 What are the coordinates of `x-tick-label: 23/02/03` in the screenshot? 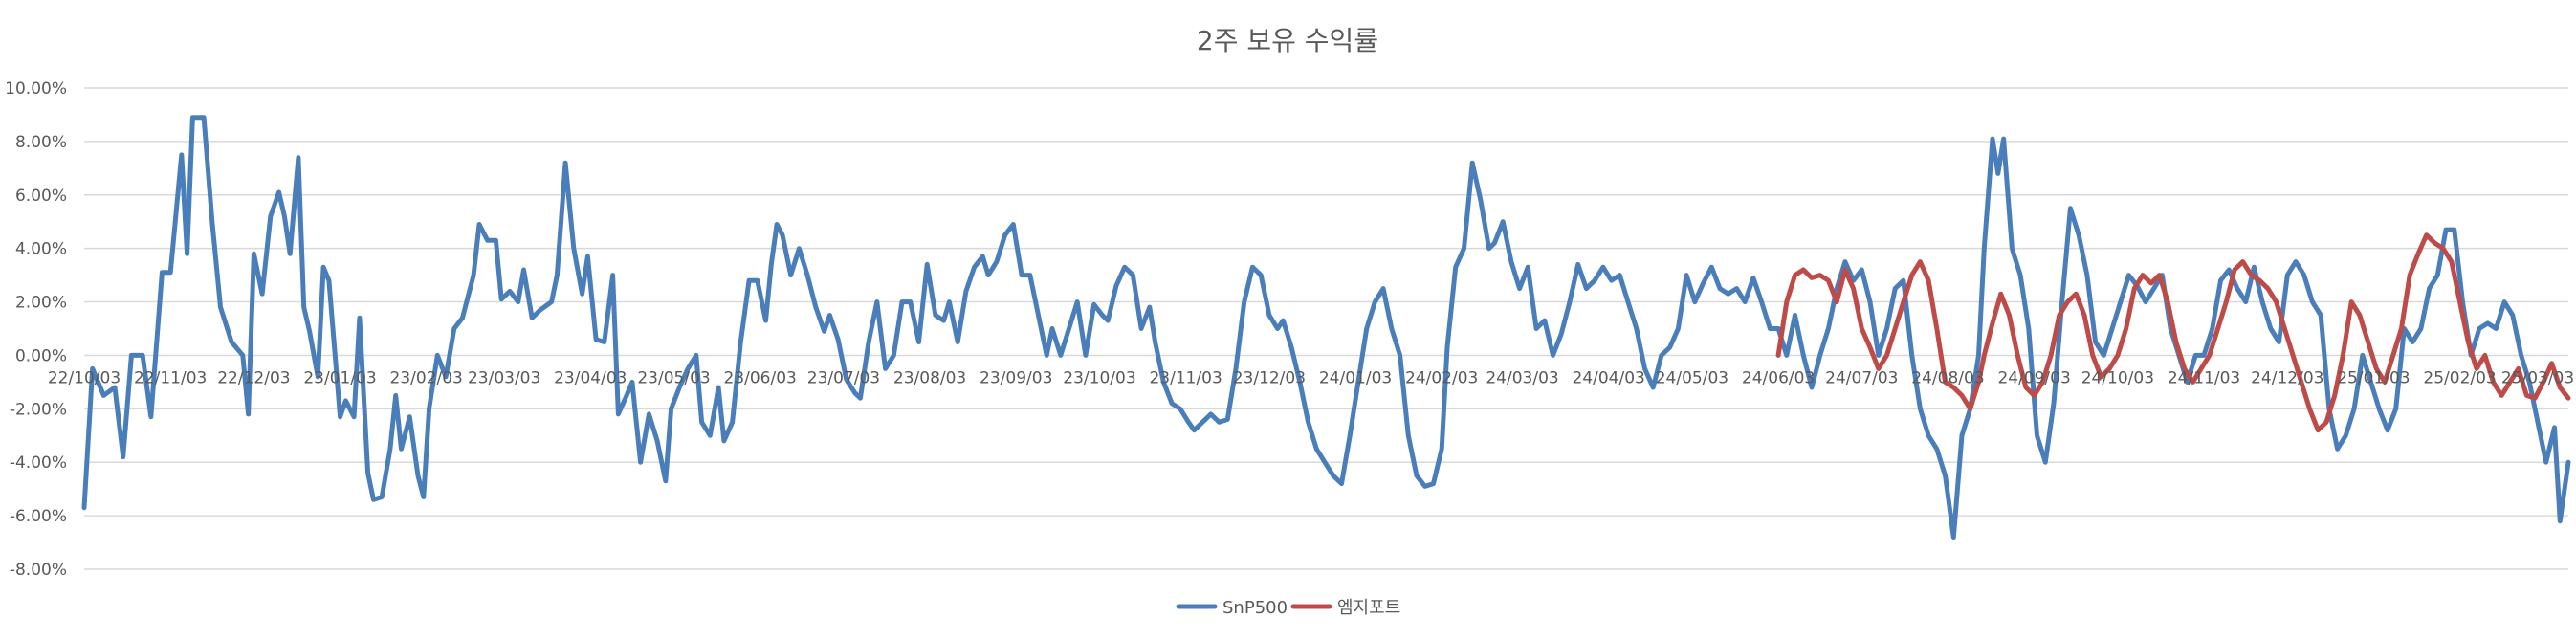 It's located at (426, 378).